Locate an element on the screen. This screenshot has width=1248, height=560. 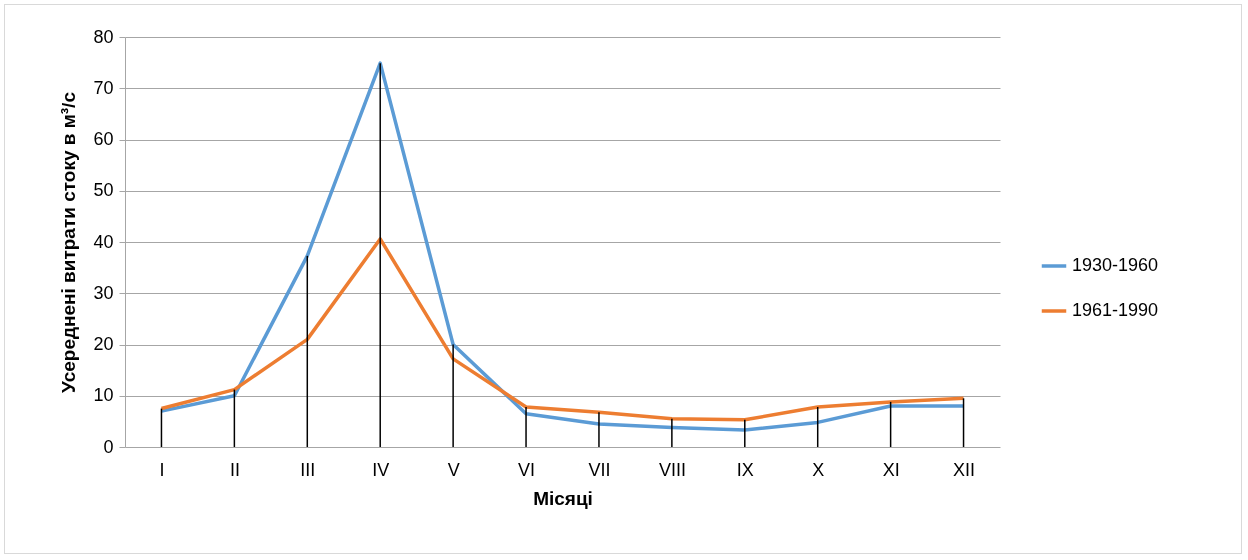
x-tick-label: VII is located at coordinates (599, 469).